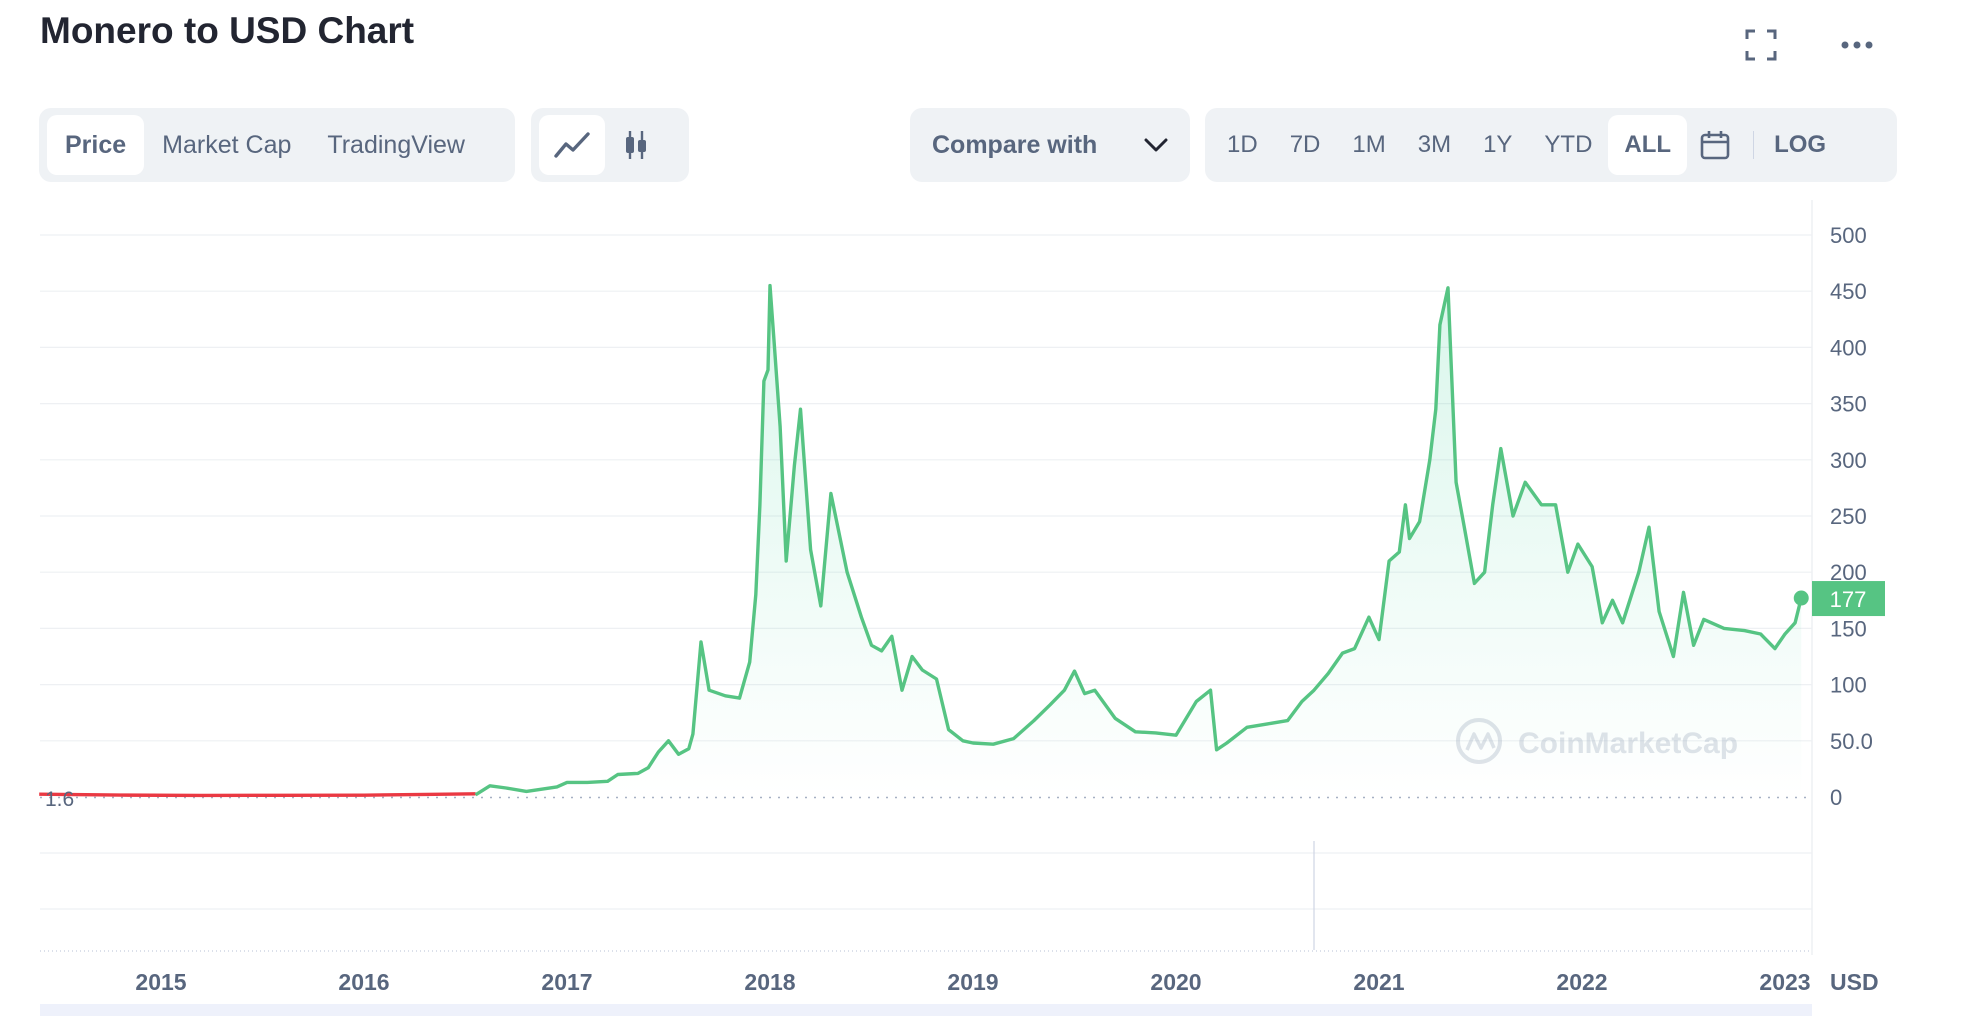 The image size is (1962, 1016). I want to click on candlestick-button, so click(636, 145).